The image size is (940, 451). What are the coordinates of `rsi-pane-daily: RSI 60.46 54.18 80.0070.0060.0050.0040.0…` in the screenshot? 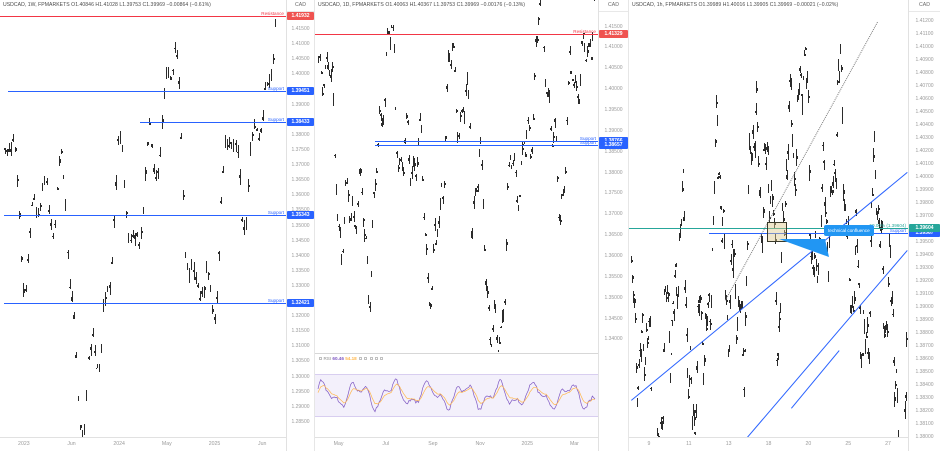 It's located at (456, 395).